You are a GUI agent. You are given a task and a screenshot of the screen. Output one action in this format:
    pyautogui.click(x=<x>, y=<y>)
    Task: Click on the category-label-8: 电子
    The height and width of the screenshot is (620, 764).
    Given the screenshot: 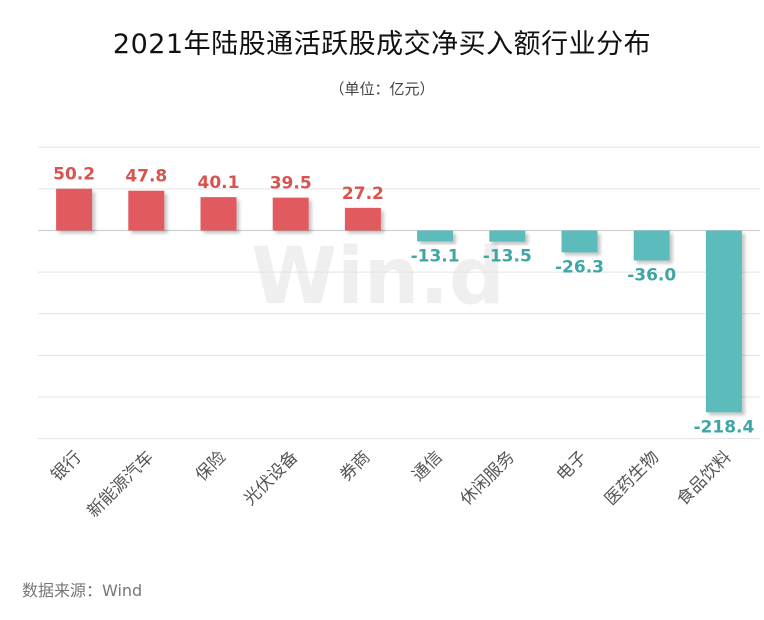 What is the action you would take?
    pyautogui.click(x=572, y=466)
    